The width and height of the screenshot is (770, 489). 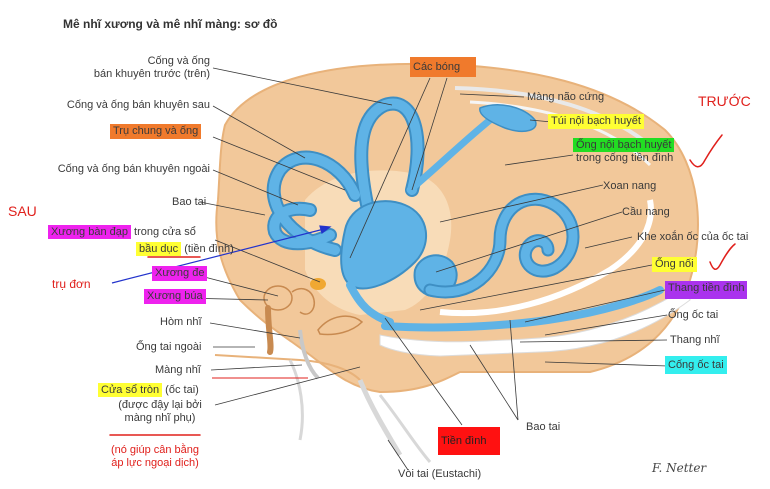 I want to click on label-cong-oc-tai: Cống ốc tai, so click(x=696, y=365).